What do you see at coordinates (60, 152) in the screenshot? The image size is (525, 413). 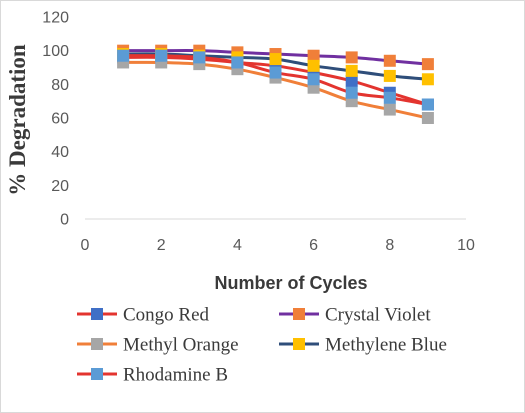 I see `y-tick-label: 40` at bounding box center [60, 152].